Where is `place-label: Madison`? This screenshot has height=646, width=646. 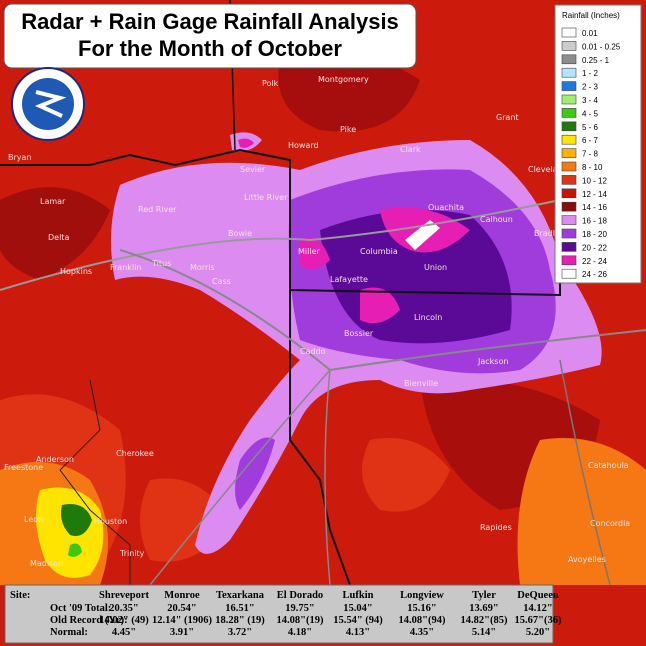
place-label: Madison is located at coordinates (46, 563).